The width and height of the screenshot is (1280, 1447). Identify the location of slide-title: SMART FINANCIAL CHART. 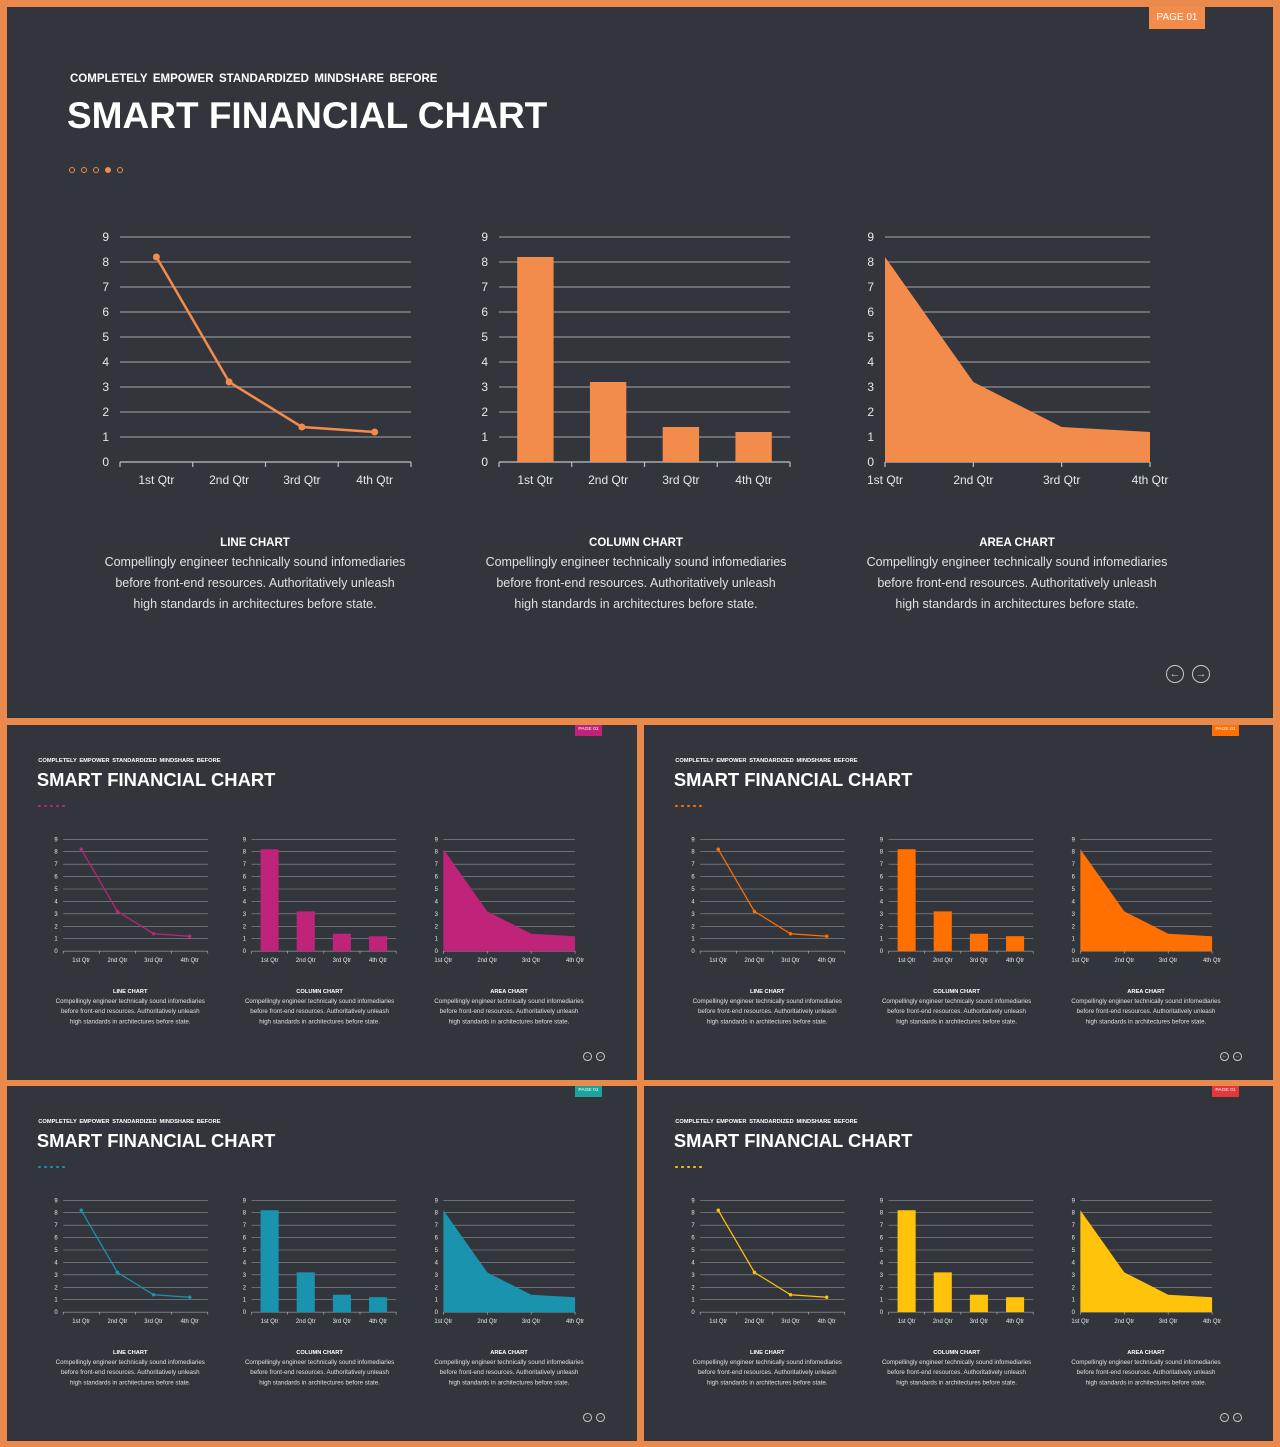
(156, 1140).